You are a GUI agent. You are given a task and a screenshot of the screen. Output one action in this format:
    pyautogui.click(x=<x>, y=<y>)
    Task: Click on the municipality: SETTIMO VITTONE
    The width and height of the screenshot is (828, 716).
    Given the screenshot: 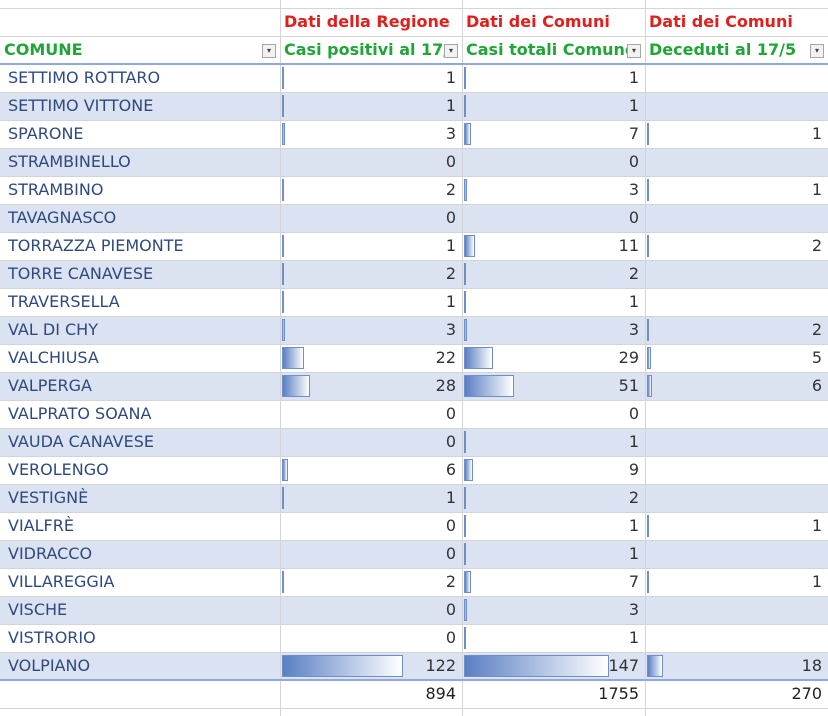 What is the action you would take?
    pyautogui.click(x=81, y=105)
    